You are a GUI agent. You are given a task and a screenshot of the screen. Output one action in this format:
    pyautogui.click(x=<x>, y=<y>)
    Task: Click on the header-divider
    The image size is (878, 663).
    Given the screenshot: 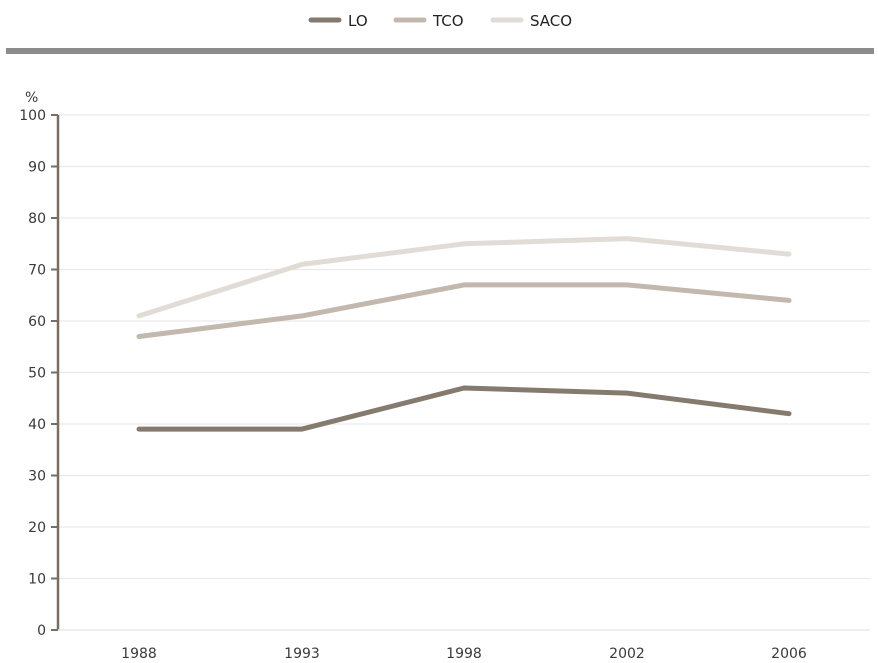 What is the action you would take?
    pyautogui.click(x=440, y=51)
    